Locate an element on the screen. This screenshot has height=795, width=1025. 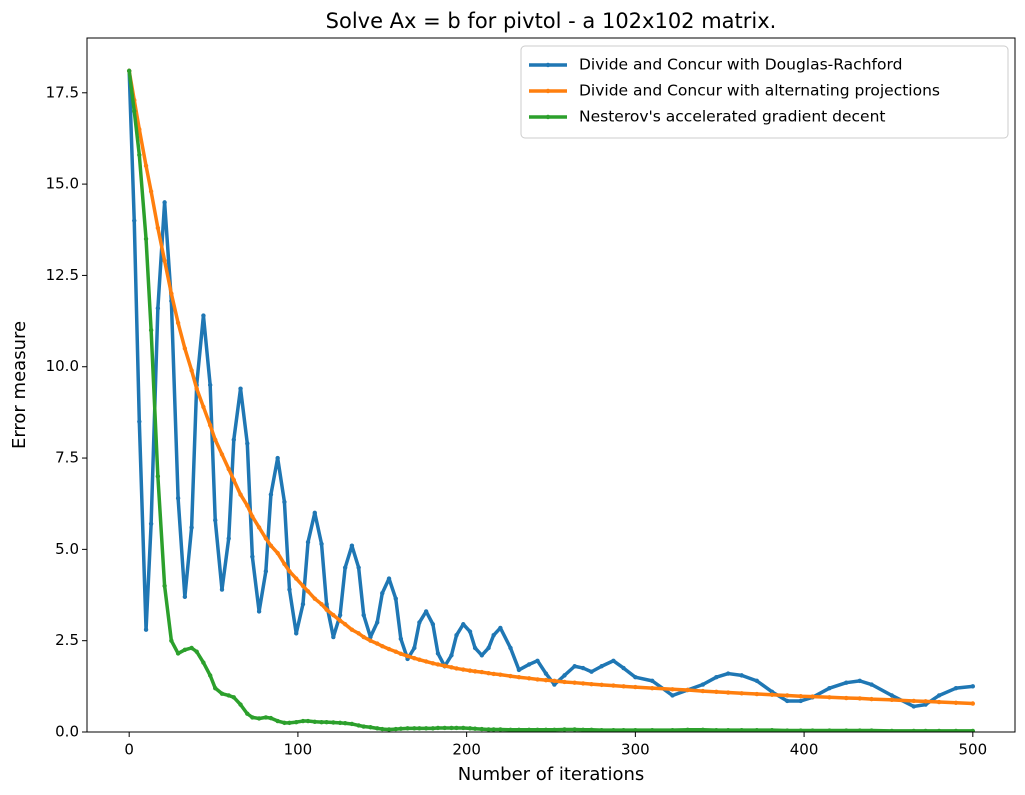
legend-label: Divide and Concur with Douglas-Rachford is located at coordinates (740, 65).